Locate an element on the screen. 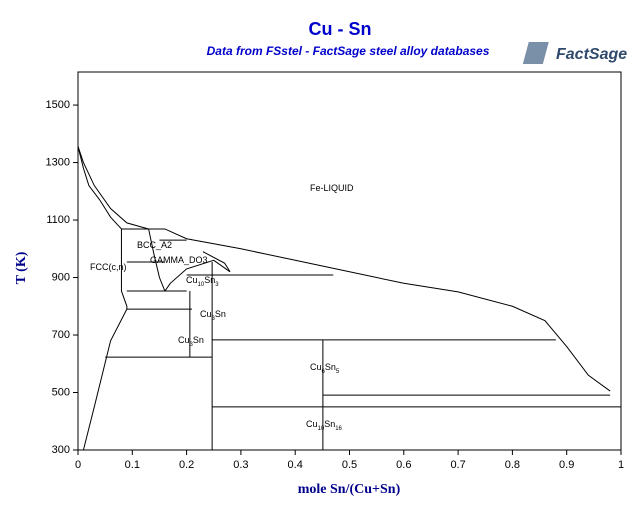 The width and height of the screenshot is (640, 509). x-tick-label: 1 is located at coordinates (621, 465).